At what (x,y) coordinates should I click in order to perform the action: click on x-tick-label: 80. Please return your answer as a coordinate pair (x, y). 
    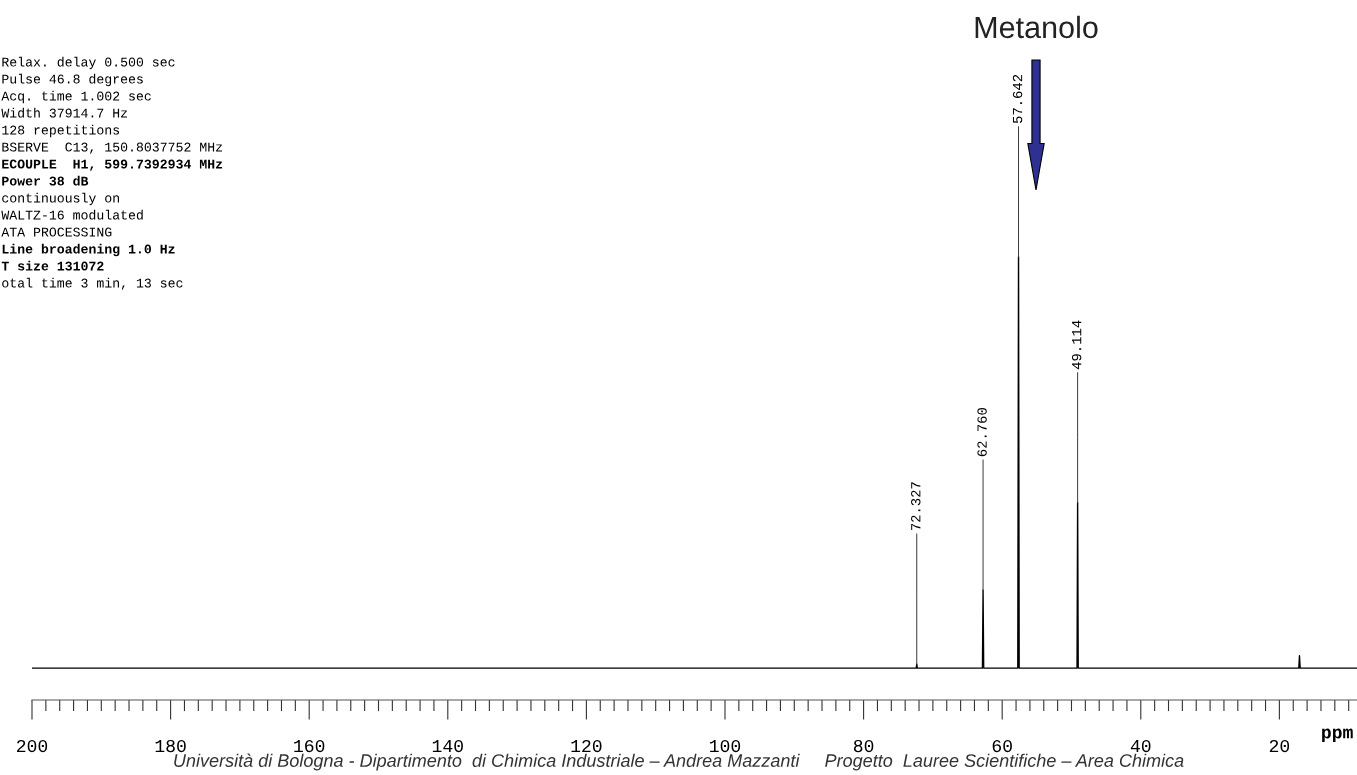
    Looking at the image, I should click on (863, 746).